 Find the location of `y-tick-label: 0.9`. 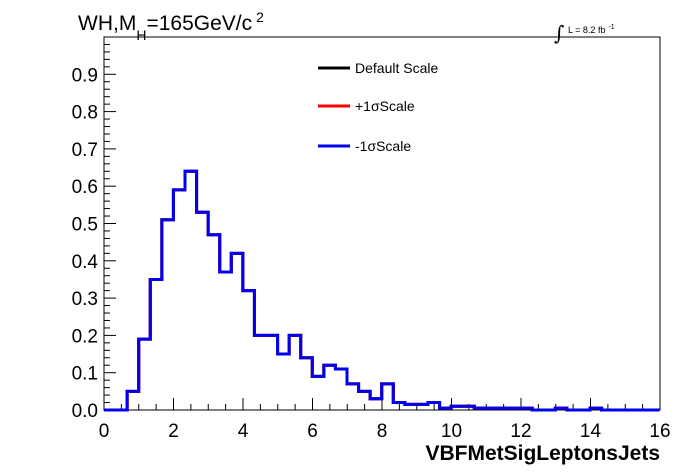

y-tick-label: 0.9 is located at coordinates (85, 75).